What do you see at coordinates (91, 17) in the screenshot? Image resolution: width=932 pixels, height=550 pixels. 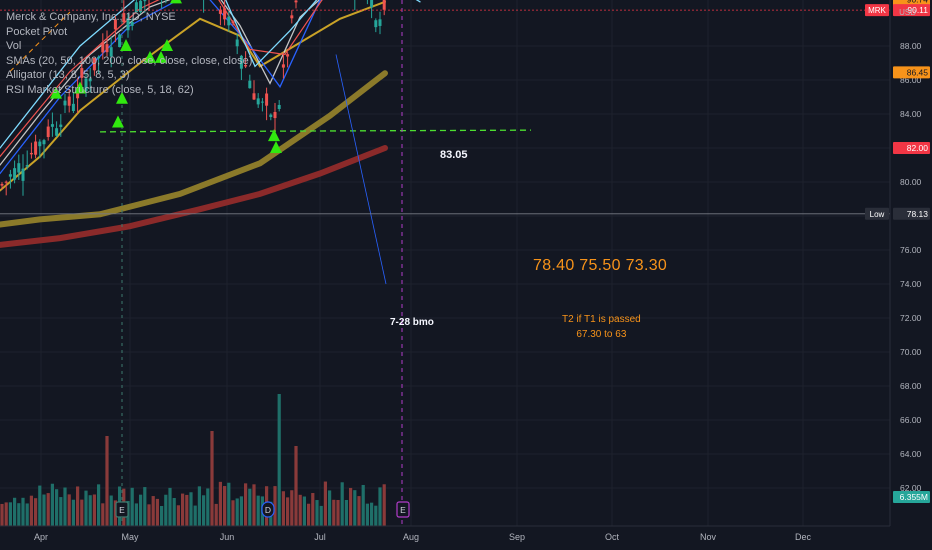 I see `symbol-title: Merck & Company, Inc., 1D, NYSE` at bounding box center [91, 17].